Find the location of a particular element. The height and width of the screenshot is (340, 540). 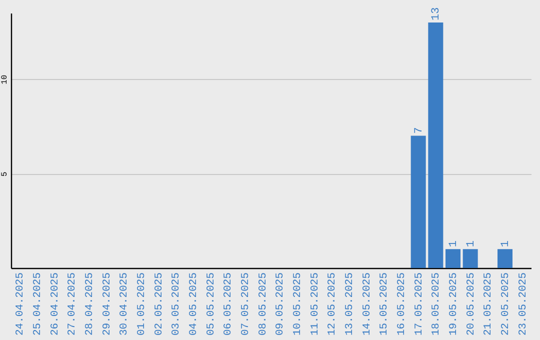

x-tick-label: 23.05.2025 is located at coordinates (523, 304).